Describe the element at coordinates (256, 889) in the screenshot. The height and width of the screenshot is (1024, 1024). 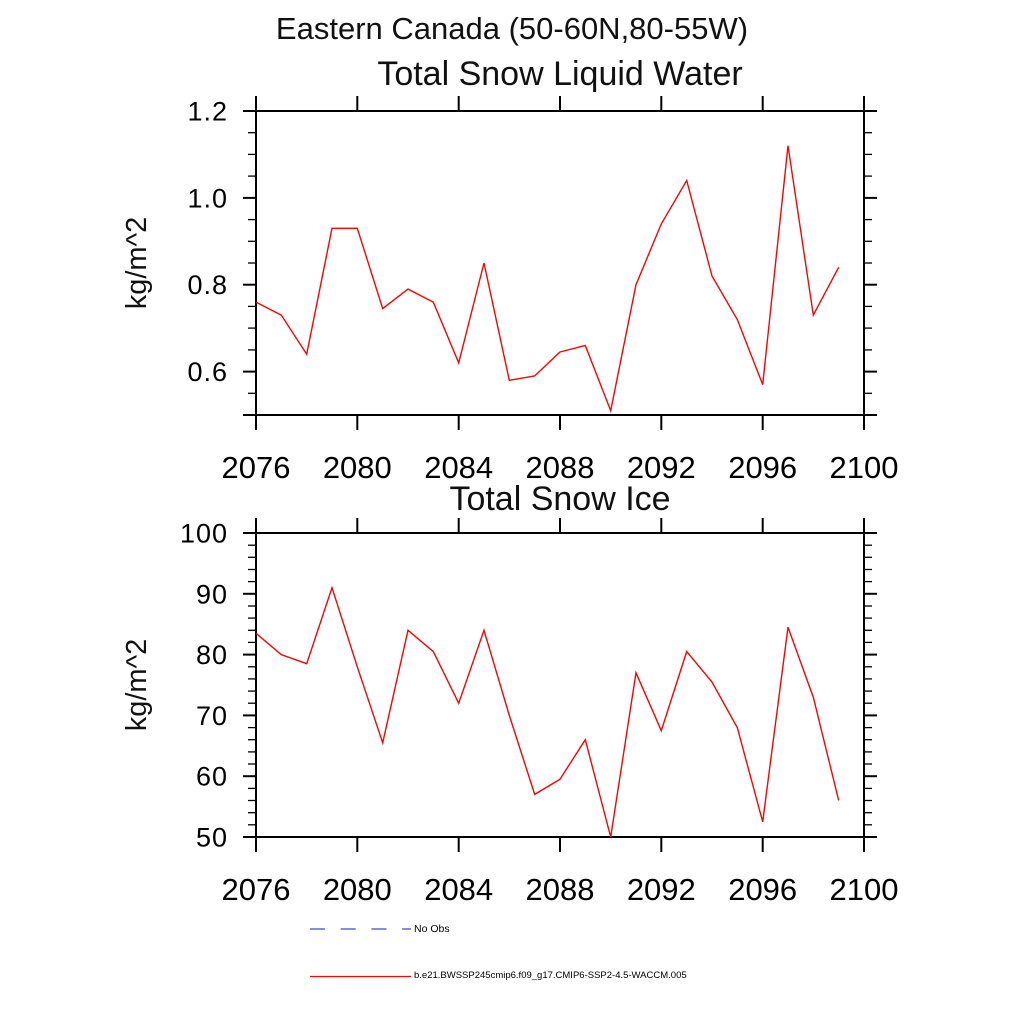
I see `chart2-x-tick-label: 2076` at that location.